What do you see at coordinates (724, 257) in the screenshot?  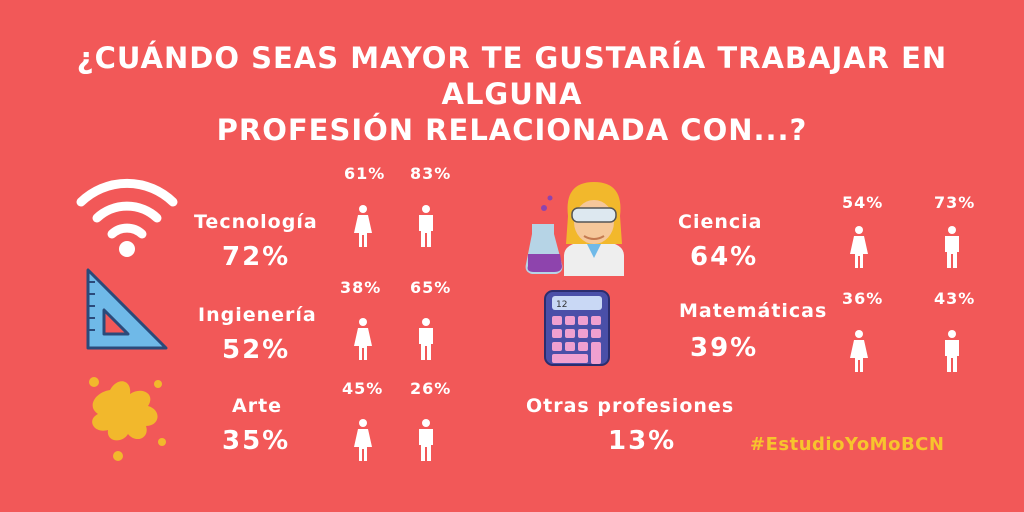 I see `category-total-ciencia: 64%` at bounding box center [724, 257].